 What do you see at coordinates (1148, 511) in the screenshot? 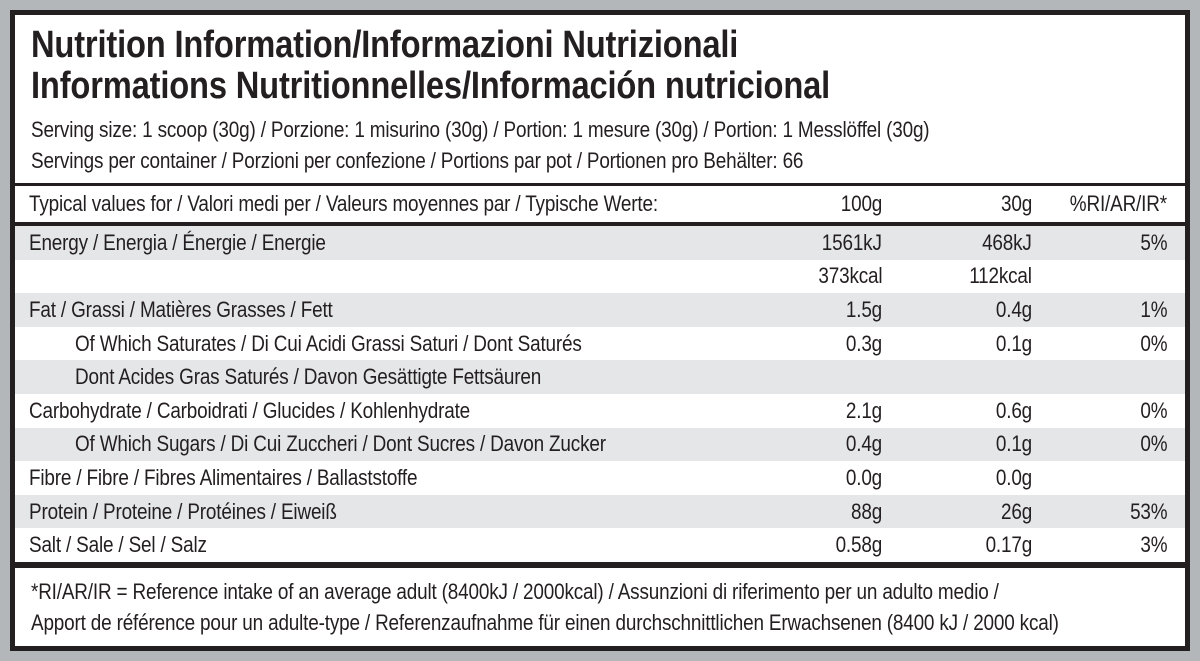
I see `row-value-ri-text: 53%` at bounding box center [1148, 511].